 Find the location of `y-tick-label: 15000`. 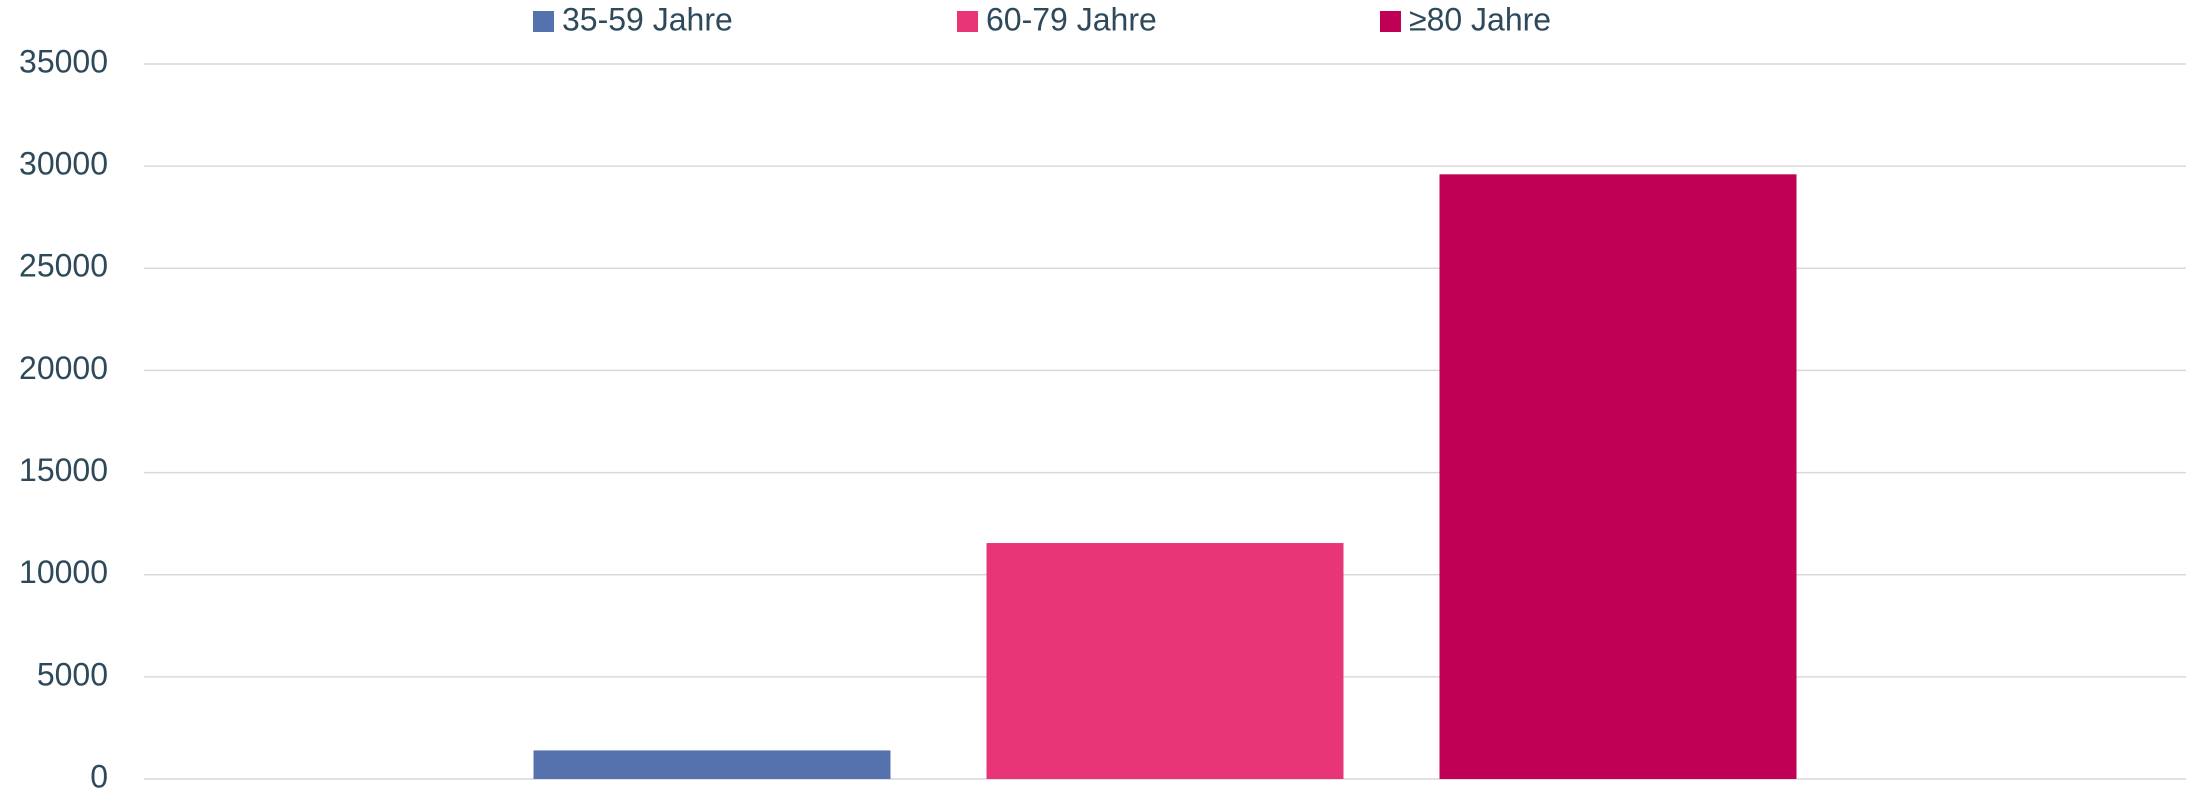

y-tick-label: 15000 is located at coordinates (63, 470).